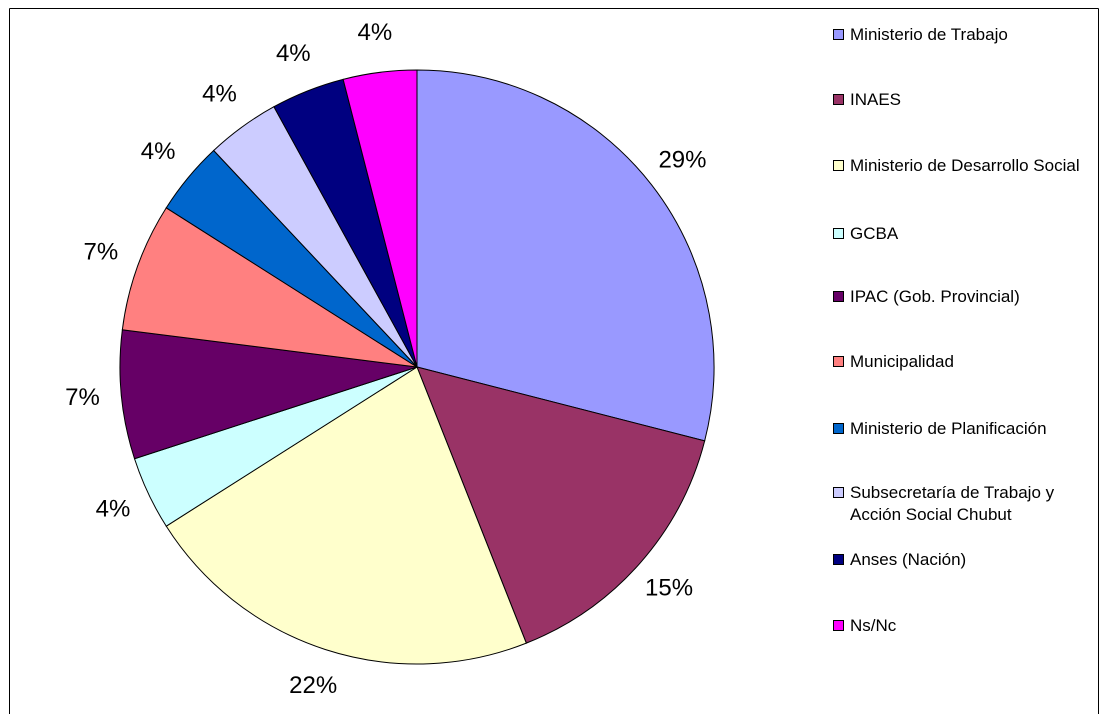  What do you see at coordinates (873, 625) in the screenshot?
I see `legend-label: Ns/Nc` at bounding box center [873, 625].